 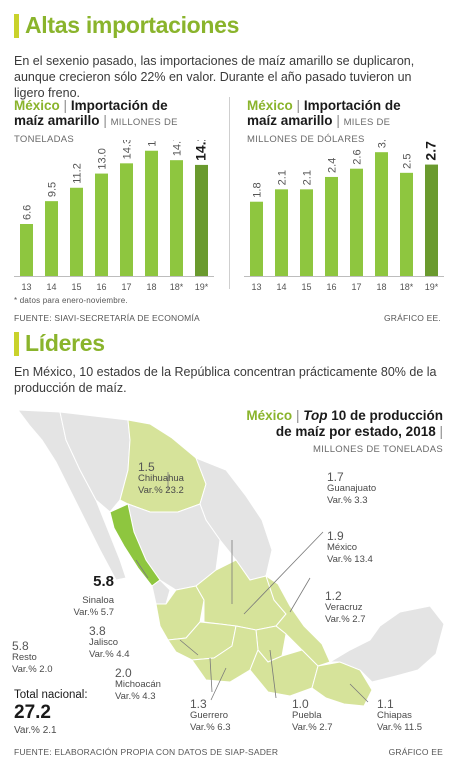 I want to click on state-value: 5.8, so click(x=103, y=581).